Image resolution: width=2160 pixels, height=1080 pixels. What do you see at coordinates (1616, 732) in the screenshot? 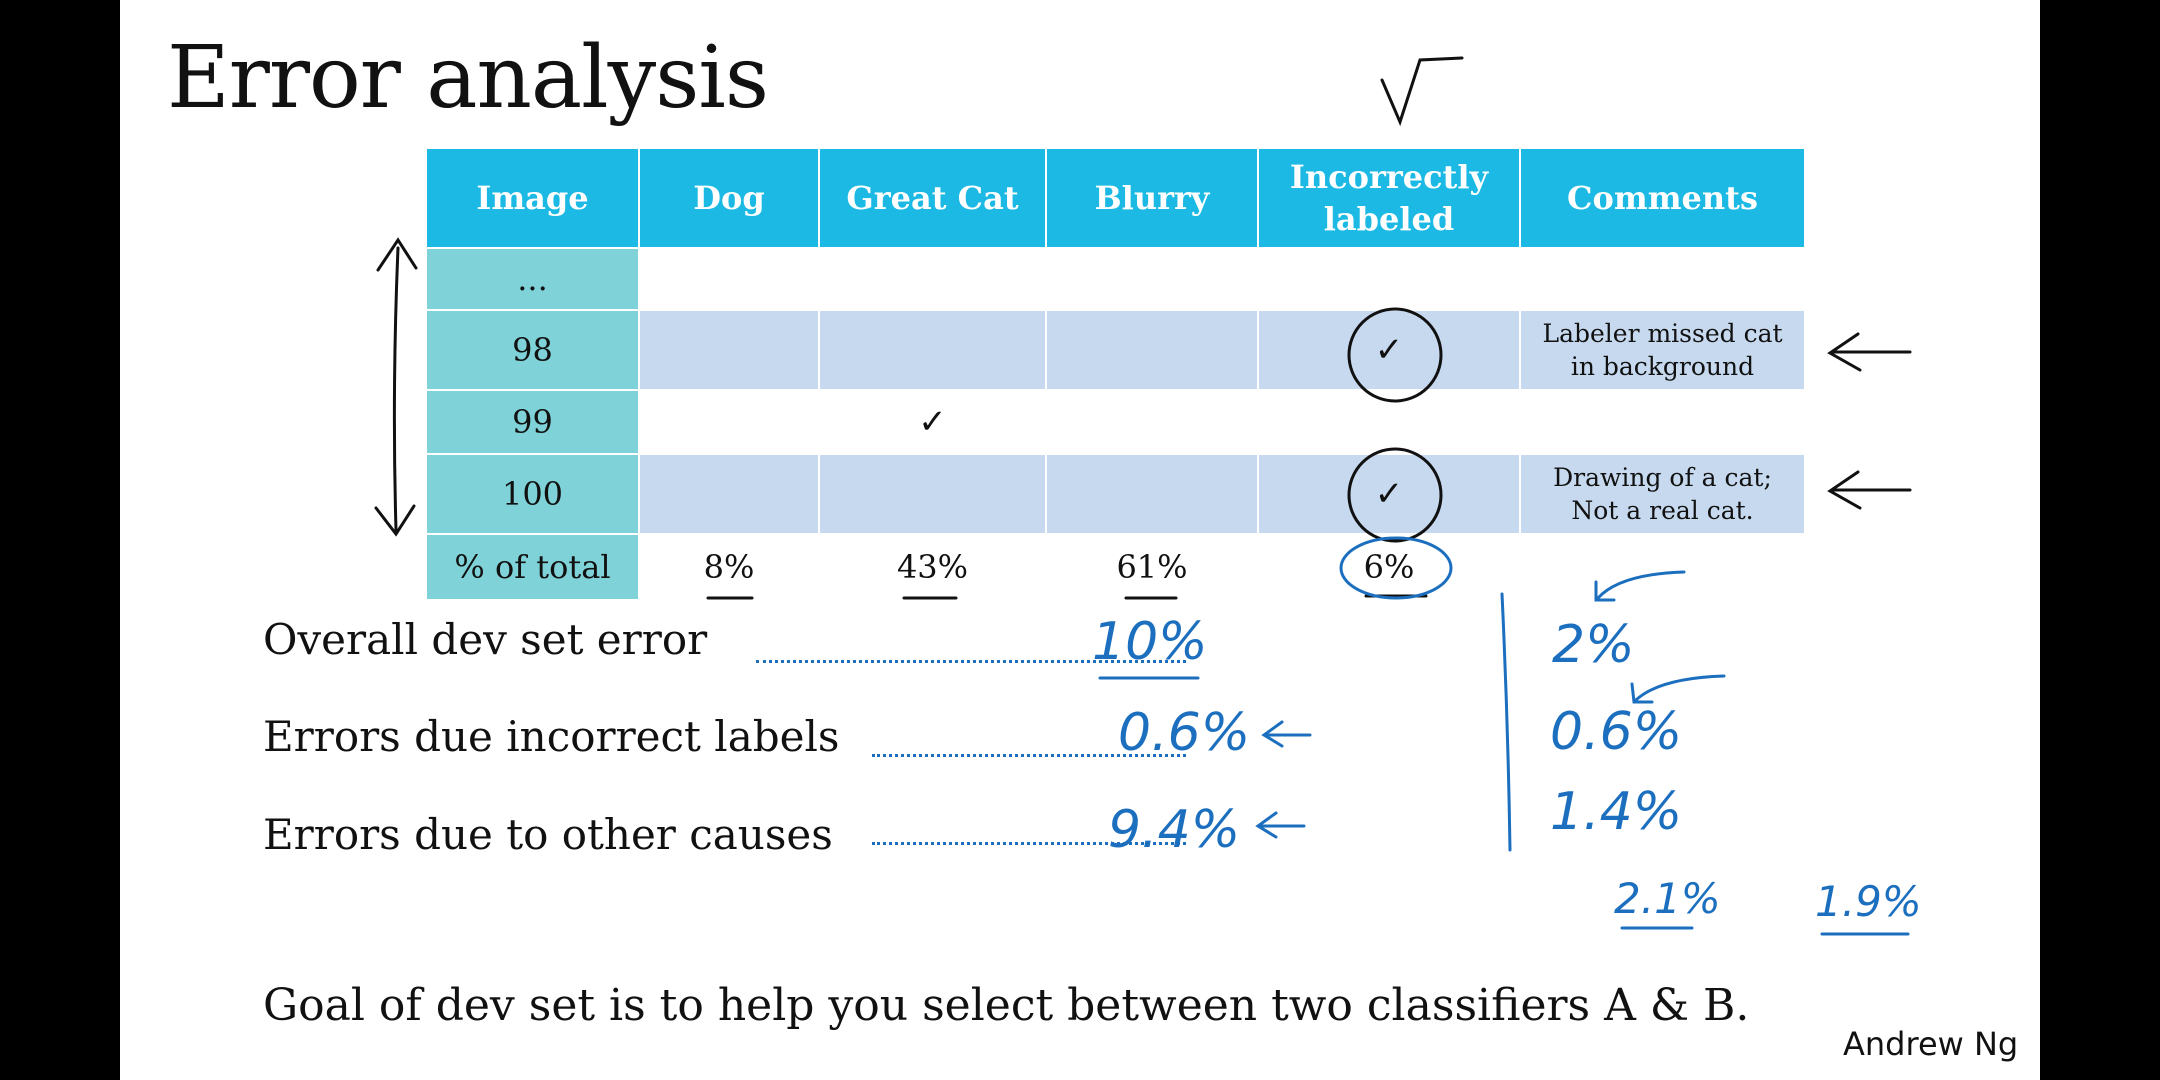
I see `handwritten-incorrect-value-2: 0.6%` at bounding box center [1616, 732].